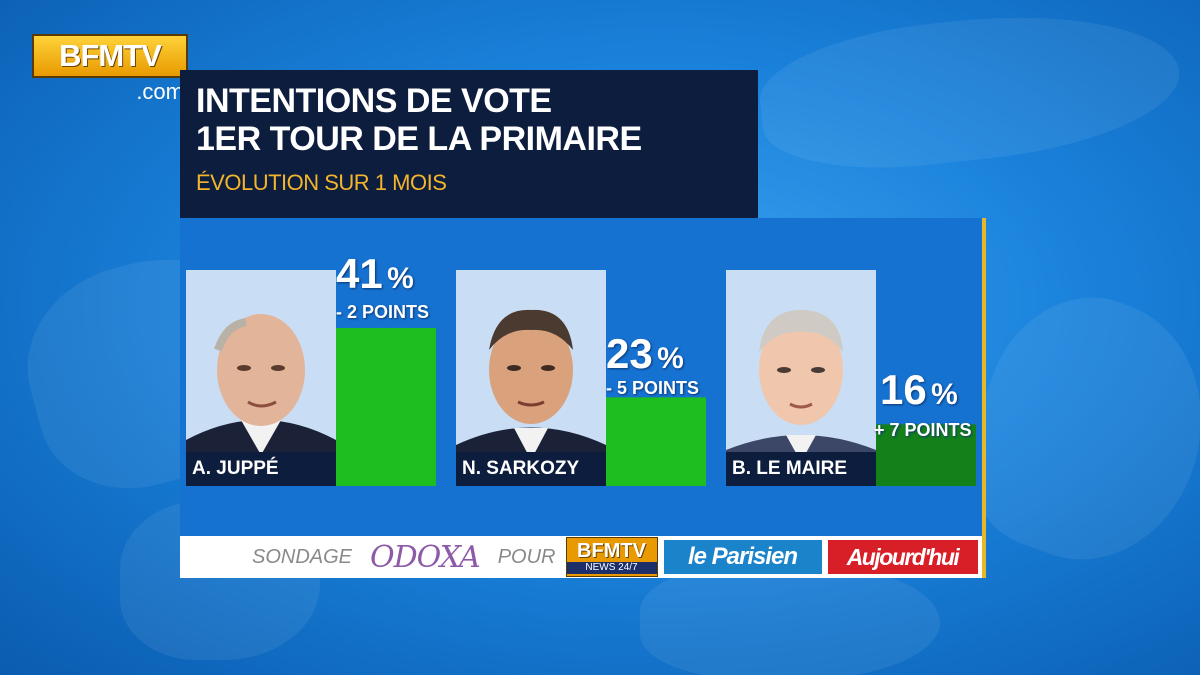 The width and height of the screenshot is (1200, 675). Describe the element at coordinates (385, 407) in the screenshot. I see `bar-juppe` at that location.